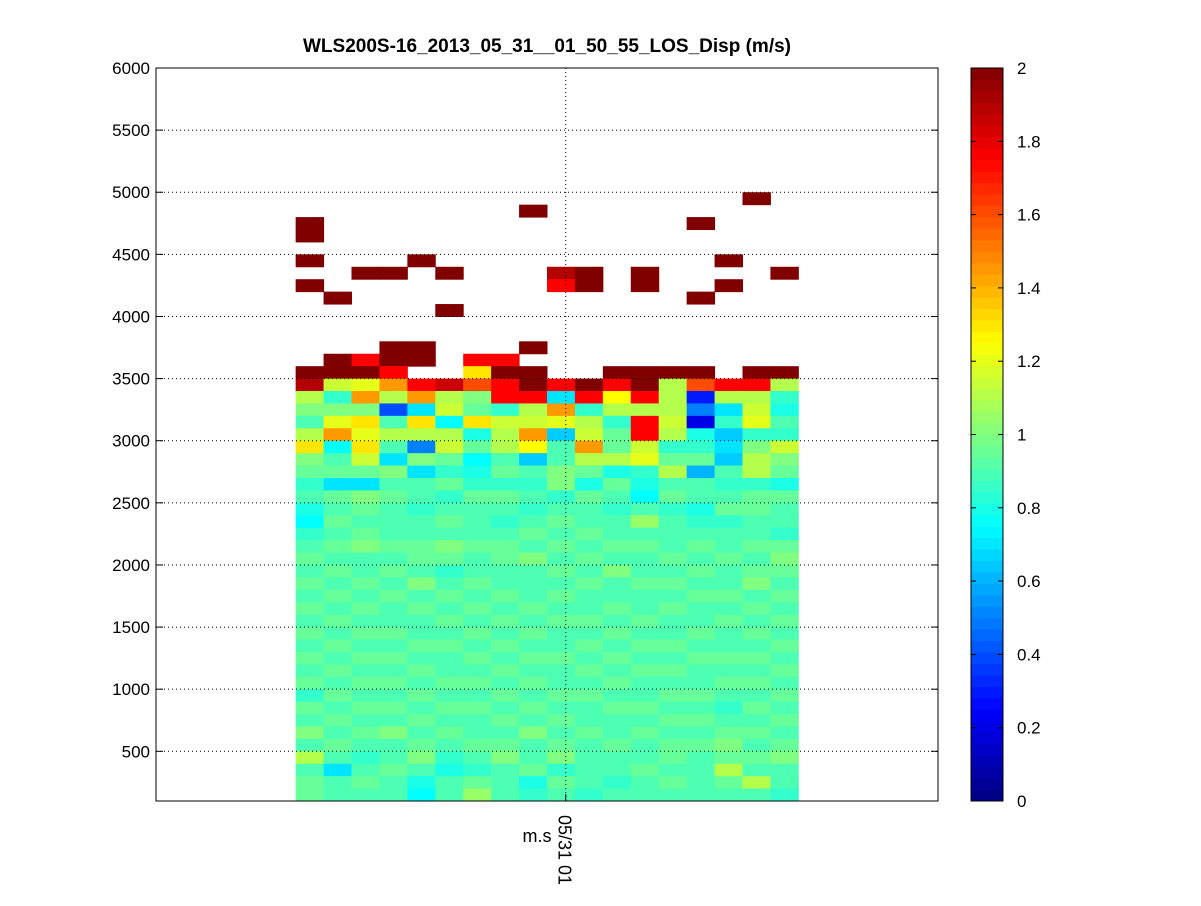 The image size is (1201, 906). I want to click on y-tick-label: 4000, so click(131, 316).